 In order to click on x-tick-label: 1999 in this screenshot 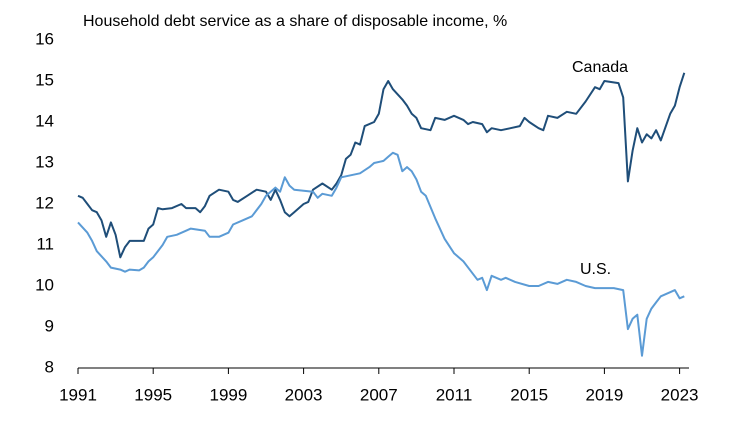, I will do `click(228, 394)`.